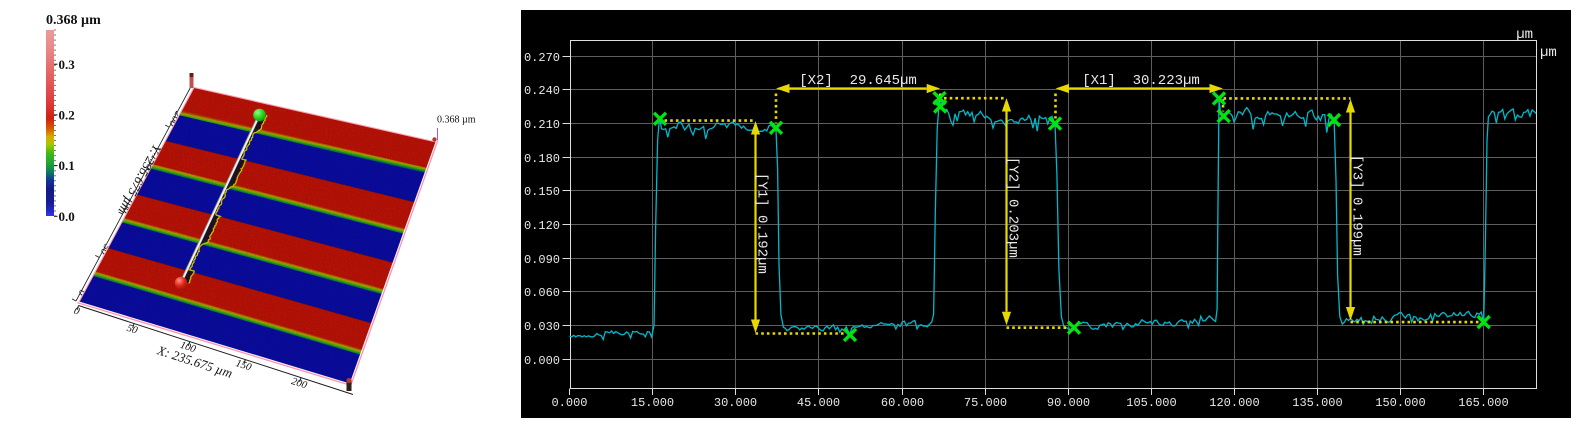 This screenshot has width=1581, height=428. What do you see at coordinates (542, 125) in the screenshot?
I see `svg-text: 0.210` at bounding box center [542, 125].